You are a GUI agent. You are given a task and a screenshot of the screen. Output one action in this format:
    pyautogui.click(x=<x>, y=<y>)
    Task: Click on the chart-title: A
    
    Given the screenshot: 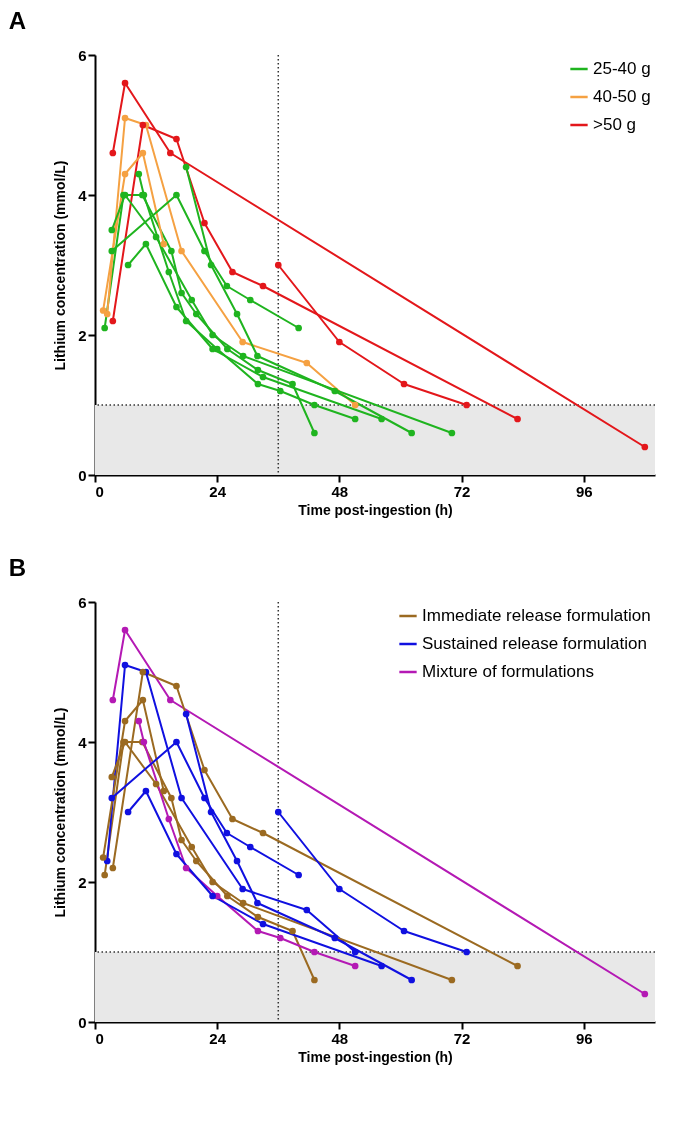 What is the action you would take?
    pyautogui.click(x=17, y=20)
    